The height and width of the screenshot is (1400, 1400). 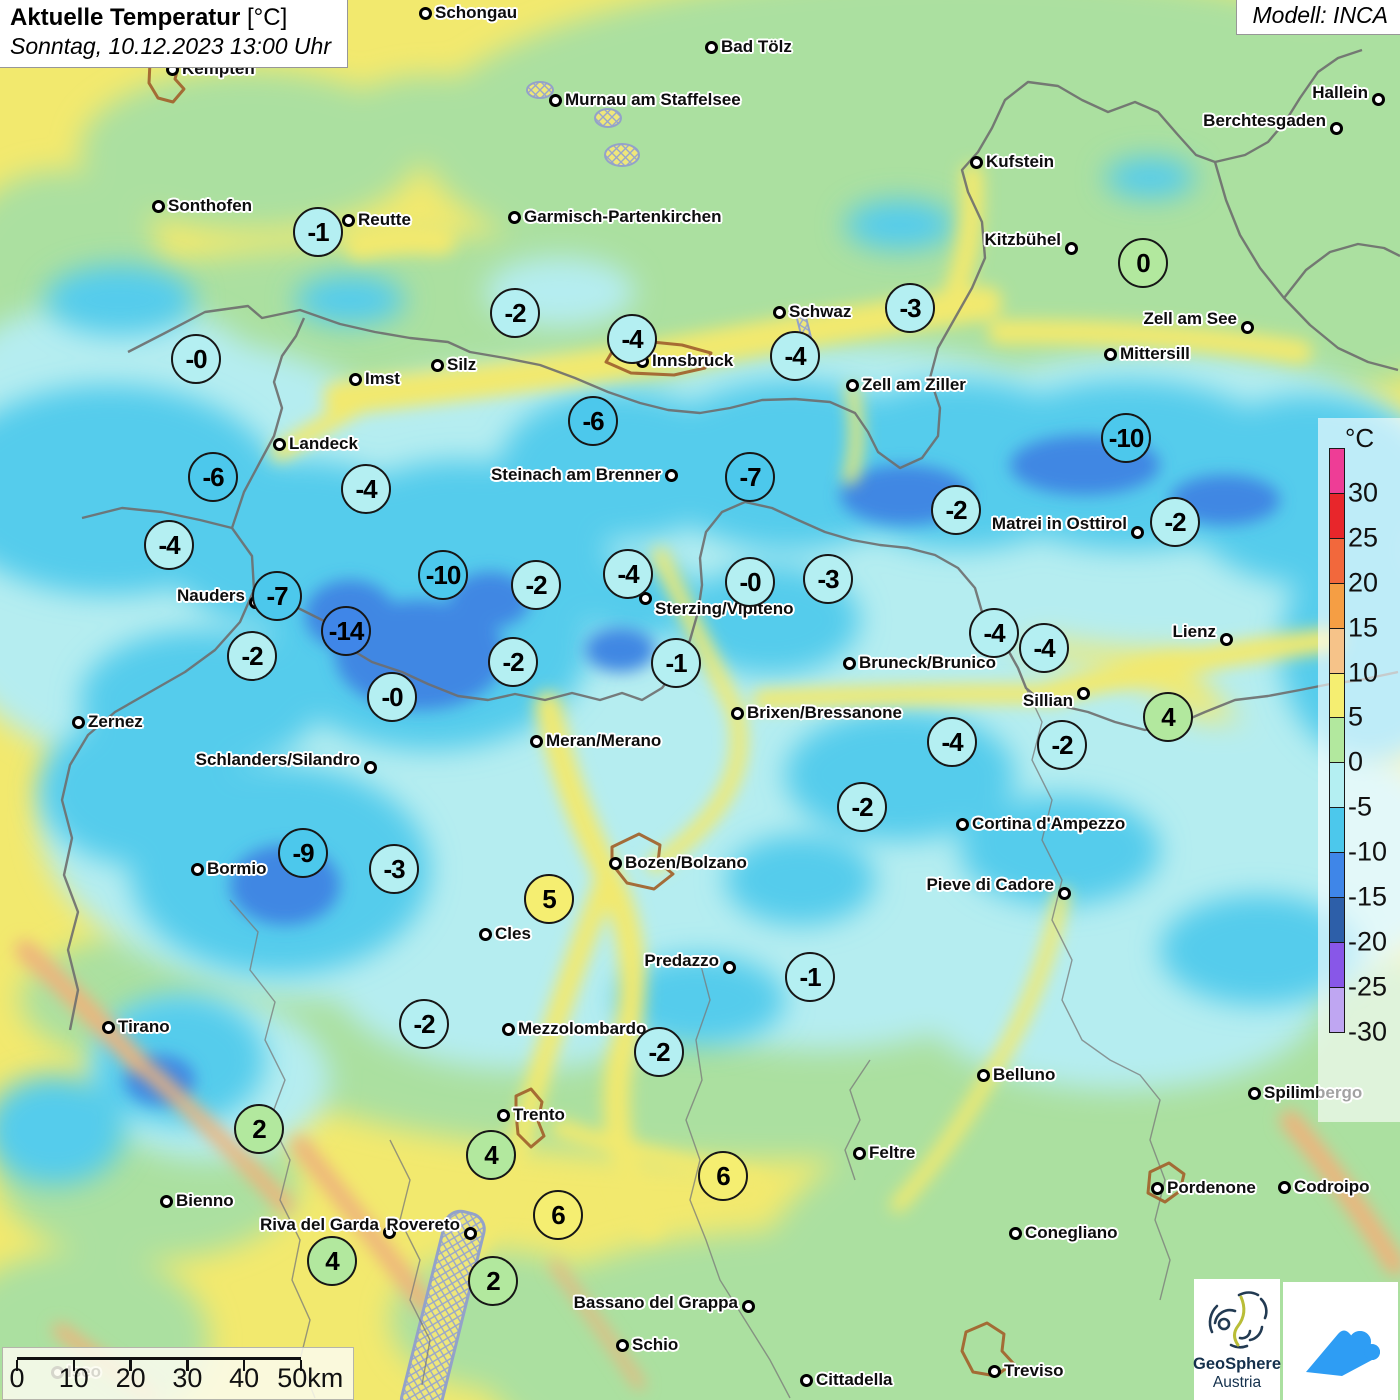 What do you see at coordinates (1363, 582) in the screenshot?
I see `colorbar-tick-label: 20` at bounding box center [1363, 582].